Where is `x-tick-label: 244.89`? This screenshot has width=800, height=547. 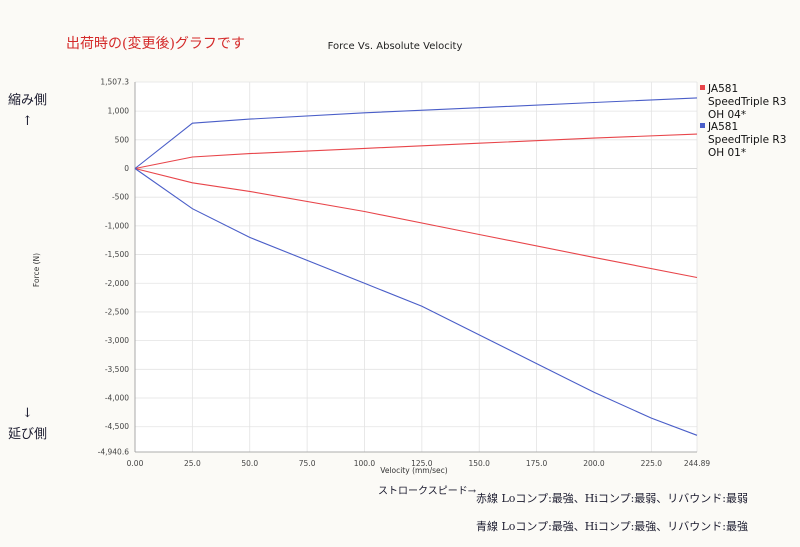
x-tick-label: 244.89 is located at coordinates (697, 463).